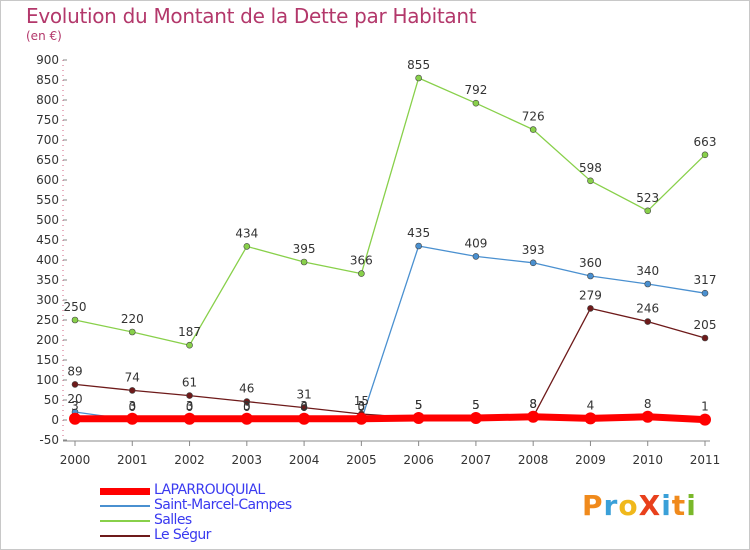 The height and width of the screenshot is (550, 750). I want to click on data-label: 434, so click(246, 233).